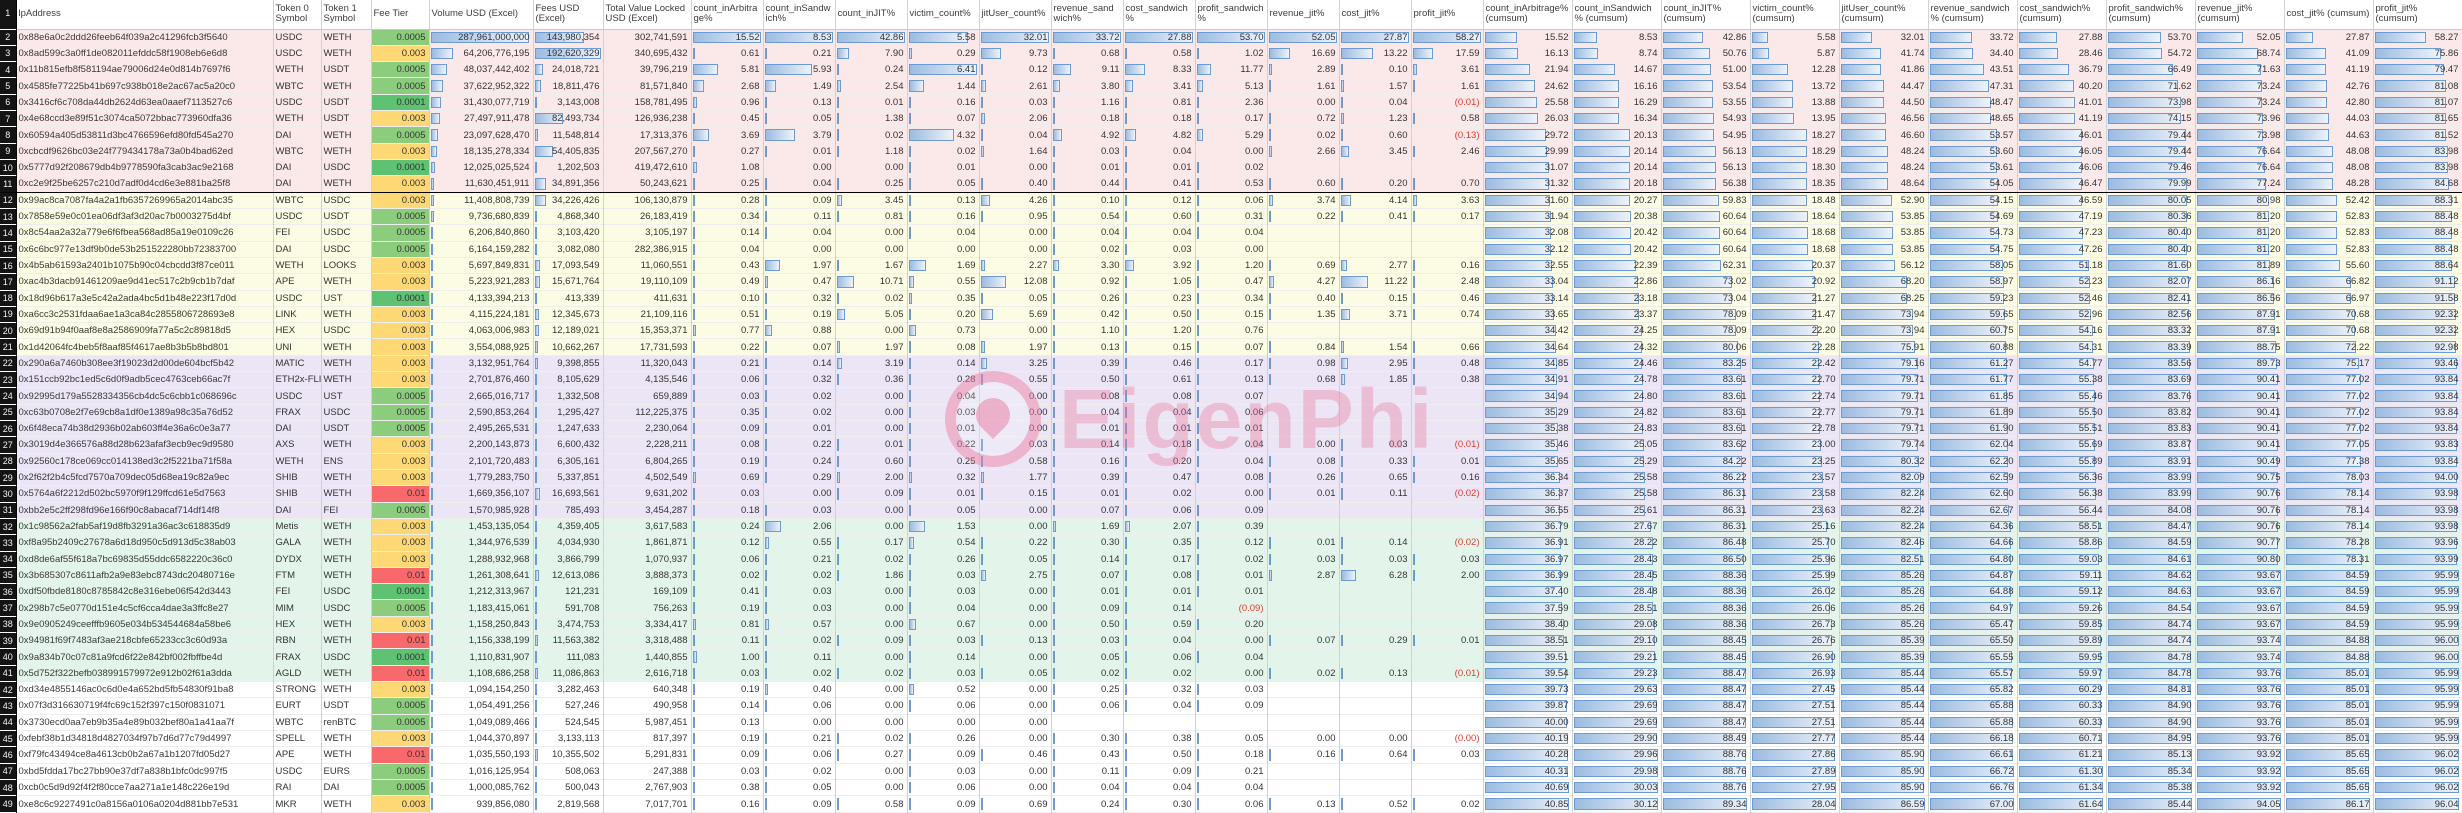 This screenshot has height=813, width=2462. Describe the element at coordinates (1706, 380) in the screenshot. I see `cell-metric-cumsum: 83.61` at that location.